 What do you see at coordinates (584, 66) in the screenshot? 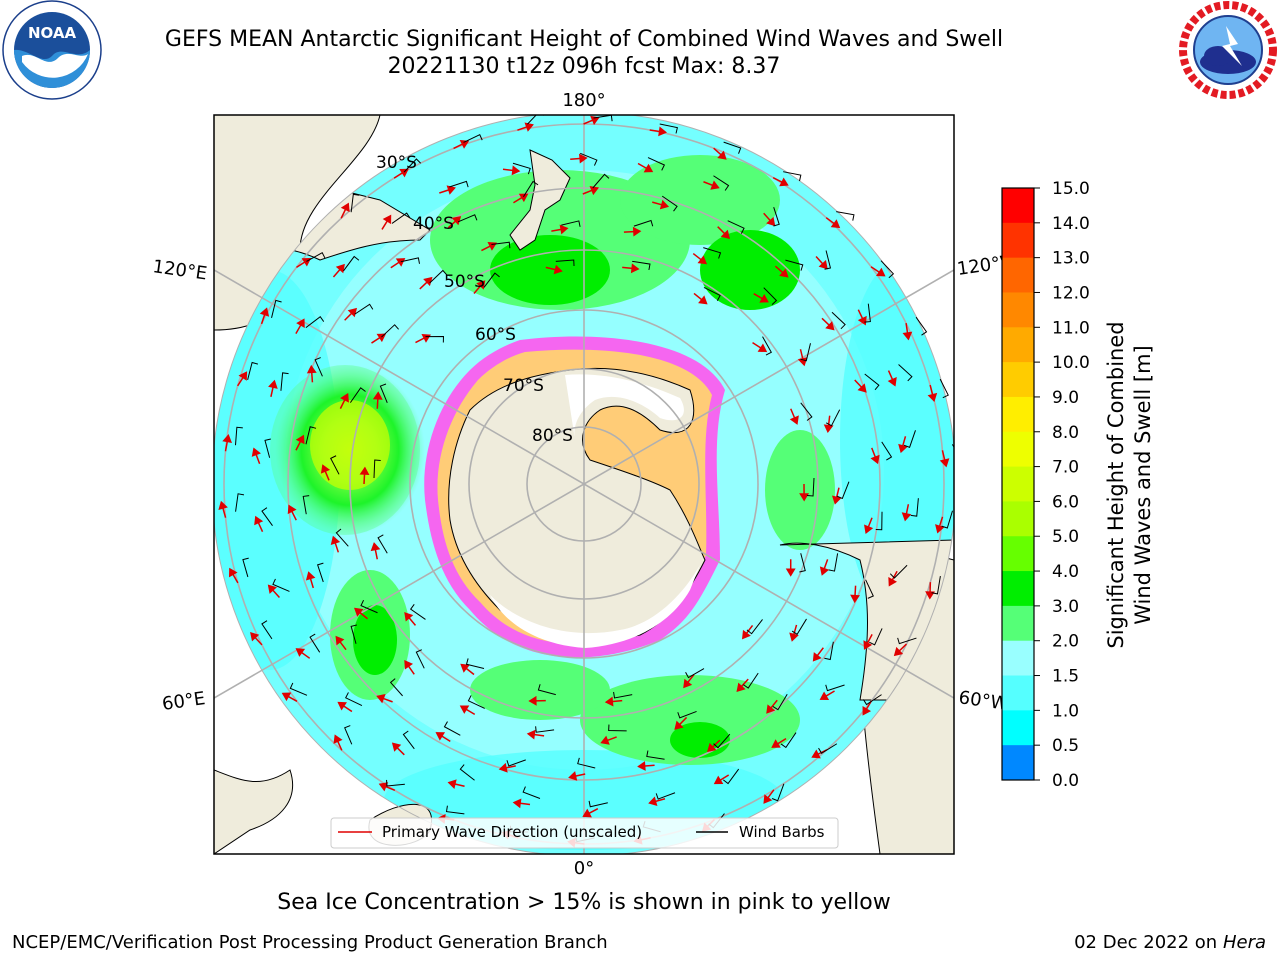
I see `map-subtitle: 20221130 t12z 096h fcst Max: 8.37` at bounding box center [584, 66].